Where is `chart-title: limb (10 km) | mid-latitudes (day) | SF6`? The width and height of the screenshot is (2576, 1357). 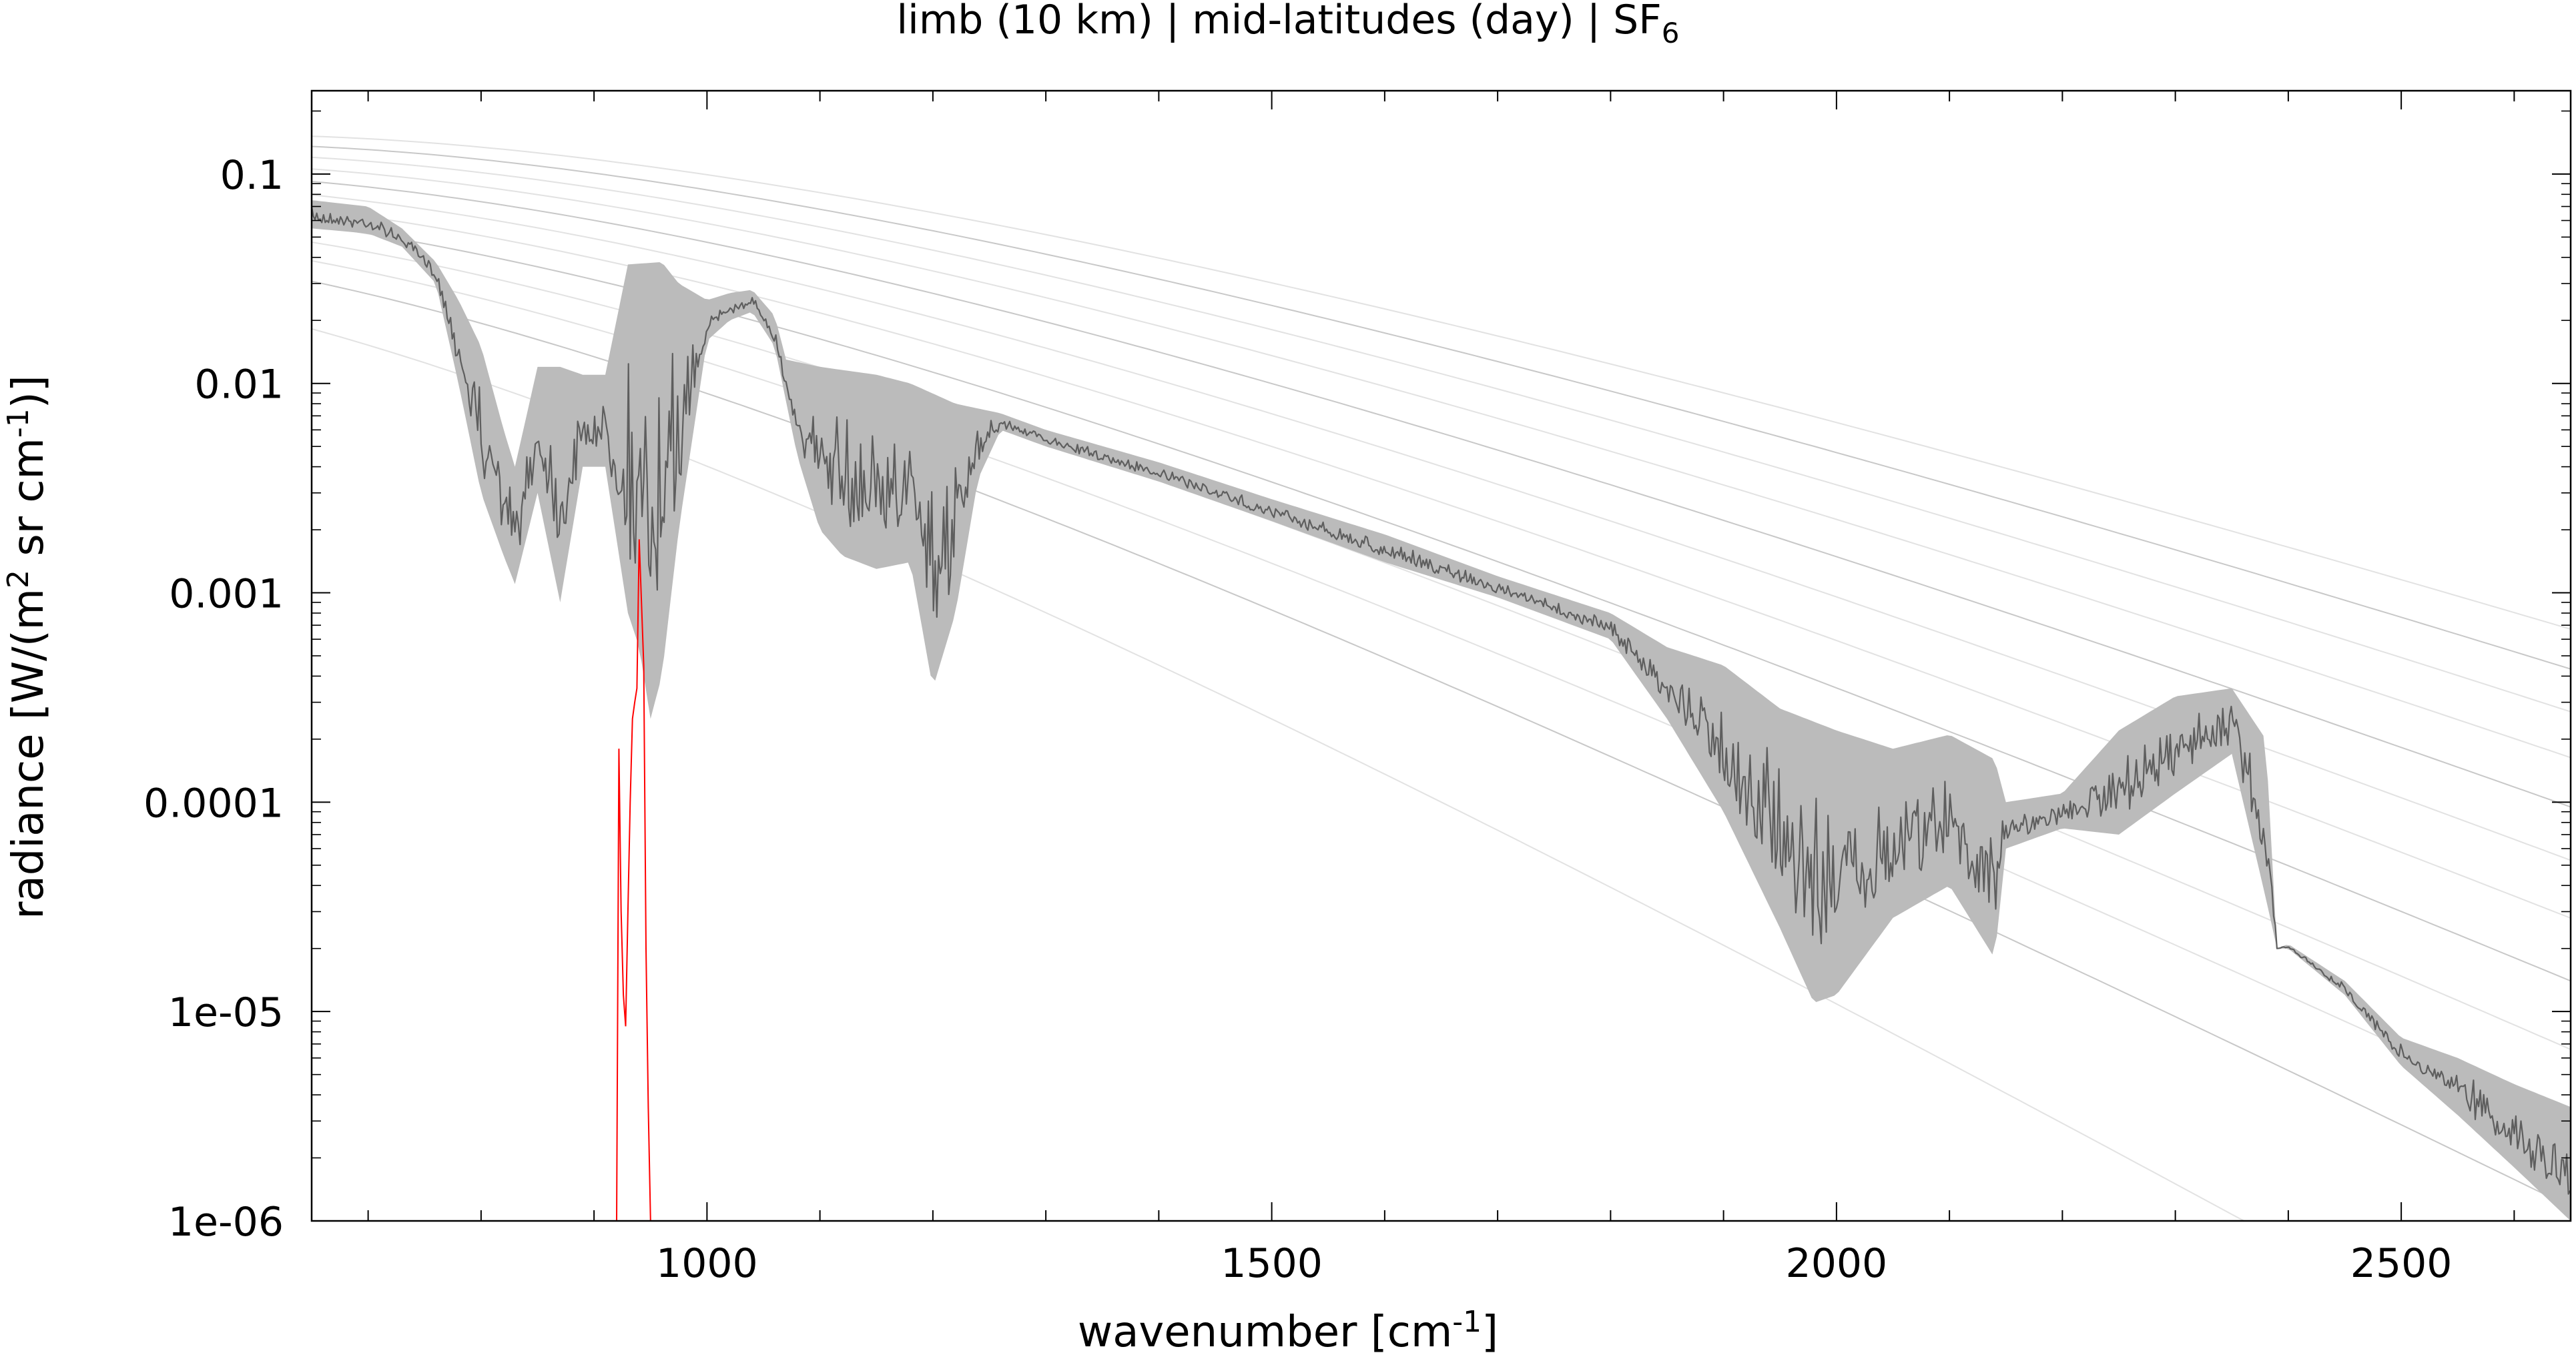 chart-title: limb (10 km) | mid-latitudes (day) | SF6 is located at coordinates (1288, 24).